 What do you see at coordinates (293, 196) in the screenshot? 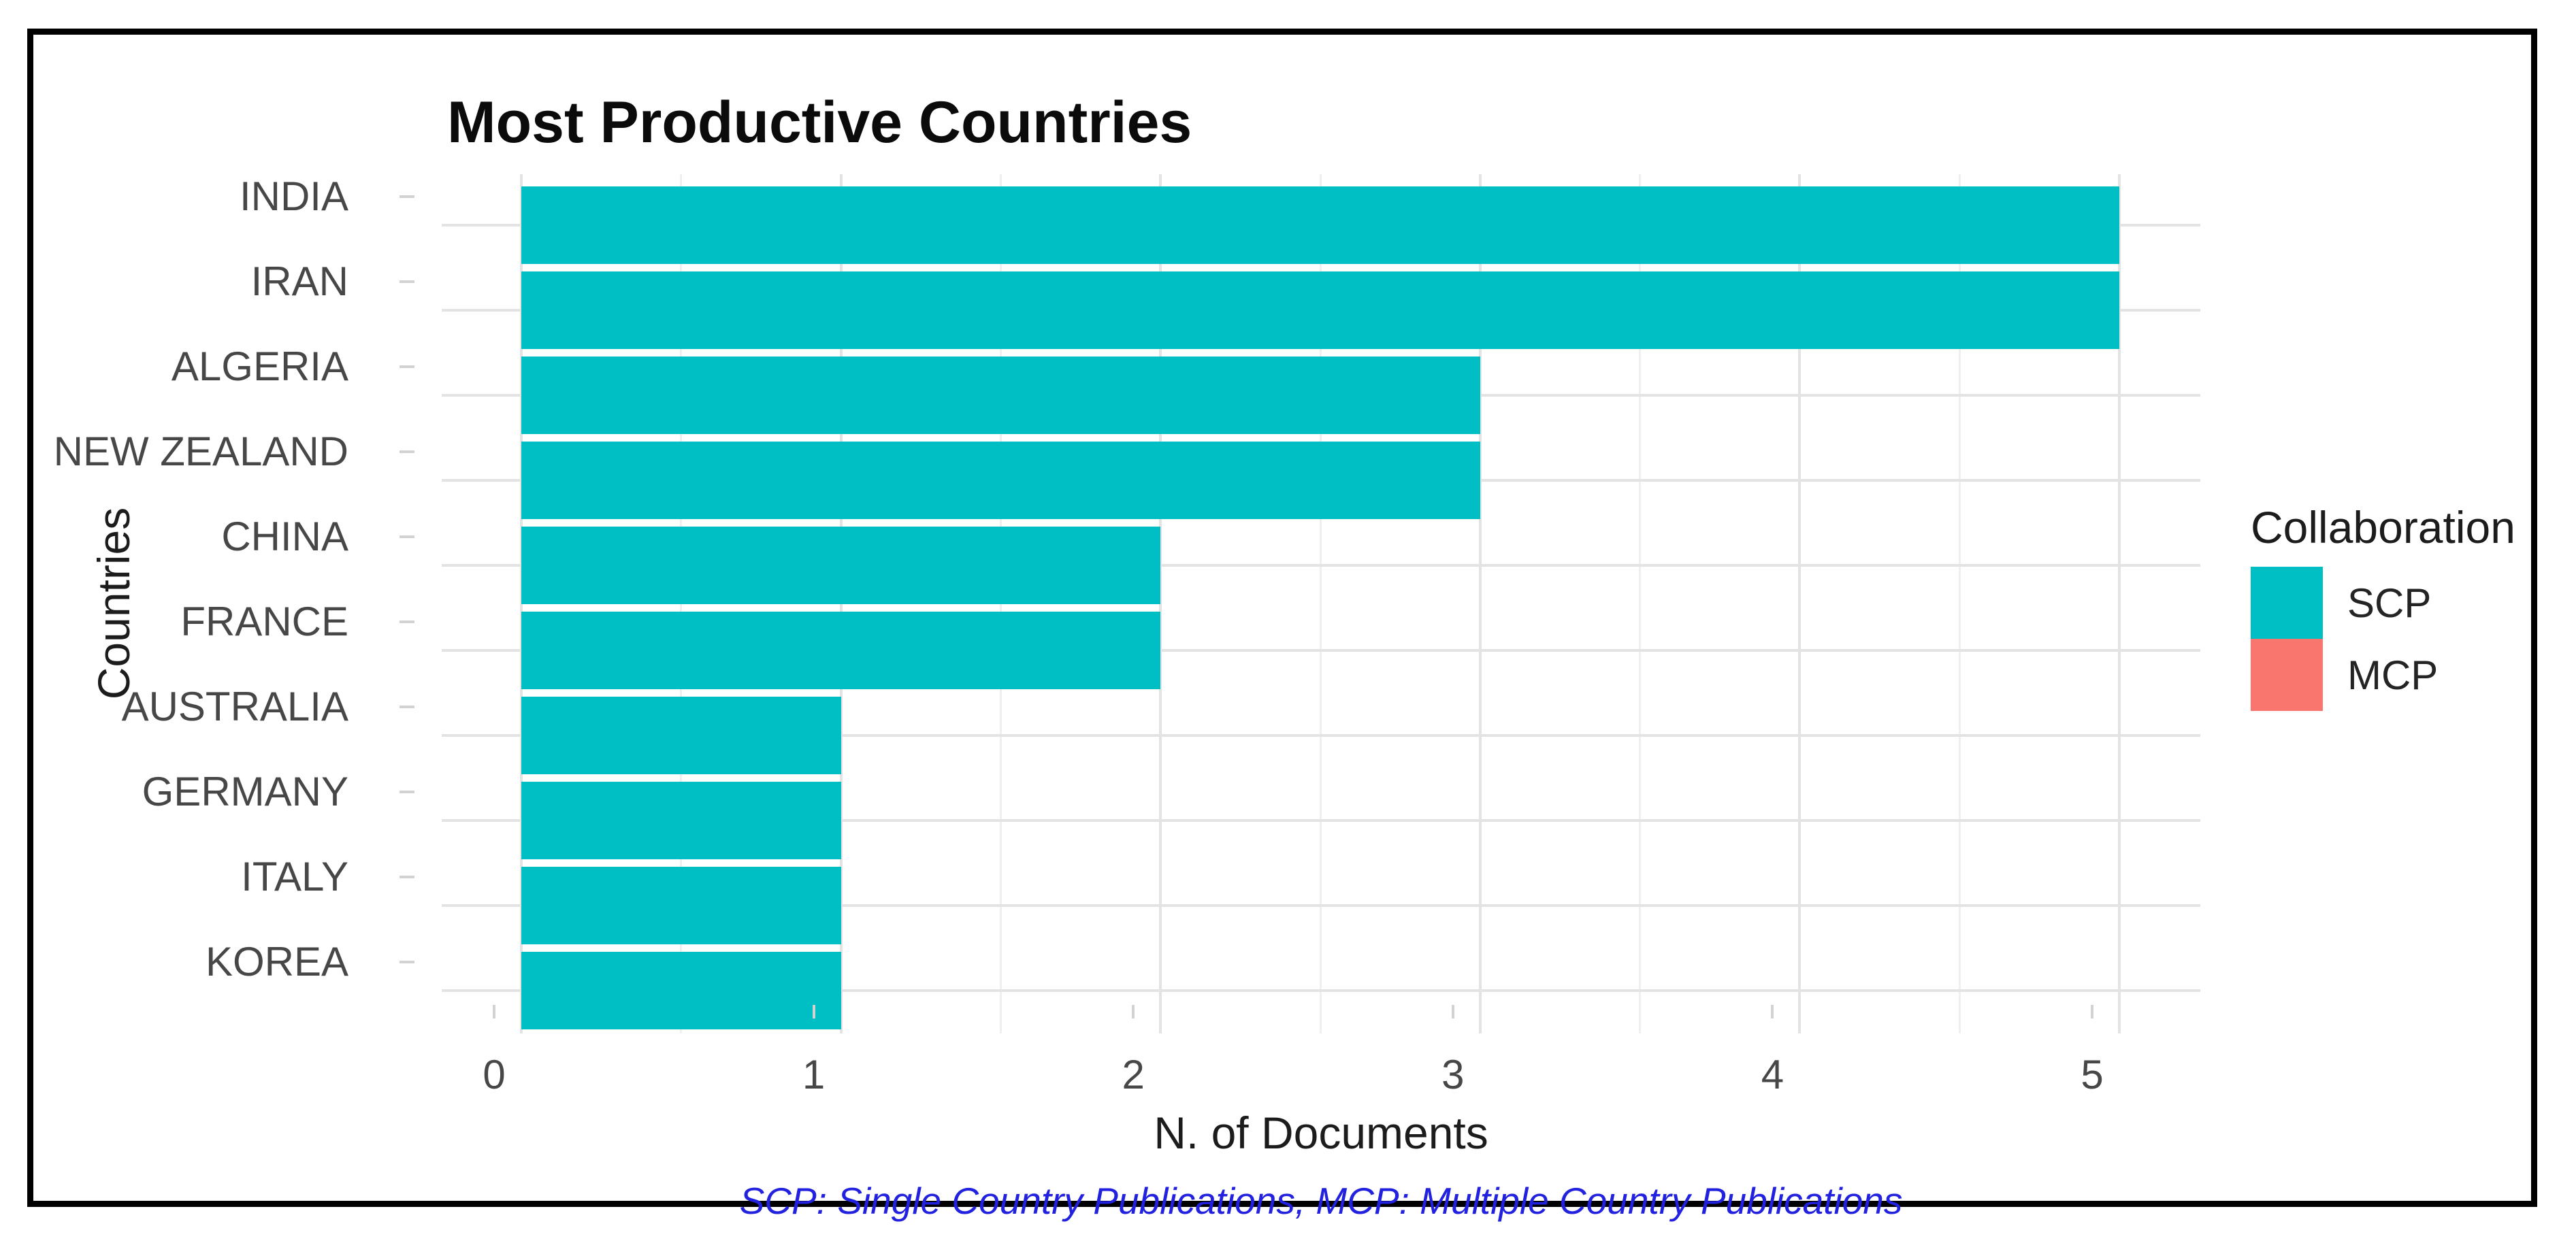
I see `y-axis-label-india: INDIA` at bounding box center [293, 196].